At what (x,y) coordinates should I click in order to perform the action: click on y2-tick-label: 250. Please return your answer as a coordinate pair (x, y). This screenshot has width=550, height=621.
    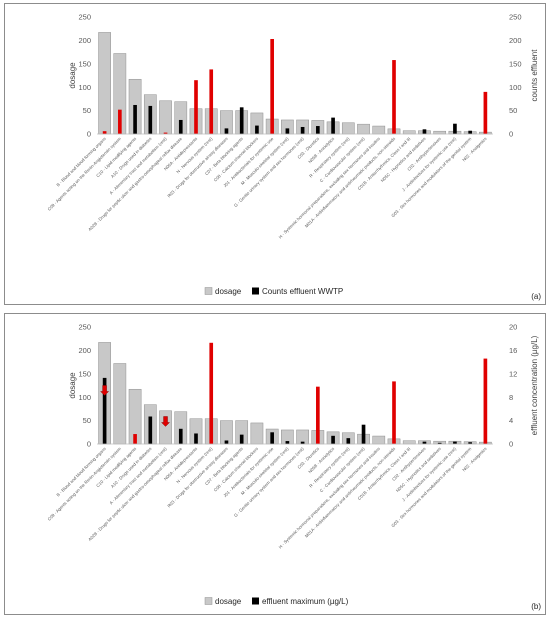
    Looking at the image, I should click on (515, 17).